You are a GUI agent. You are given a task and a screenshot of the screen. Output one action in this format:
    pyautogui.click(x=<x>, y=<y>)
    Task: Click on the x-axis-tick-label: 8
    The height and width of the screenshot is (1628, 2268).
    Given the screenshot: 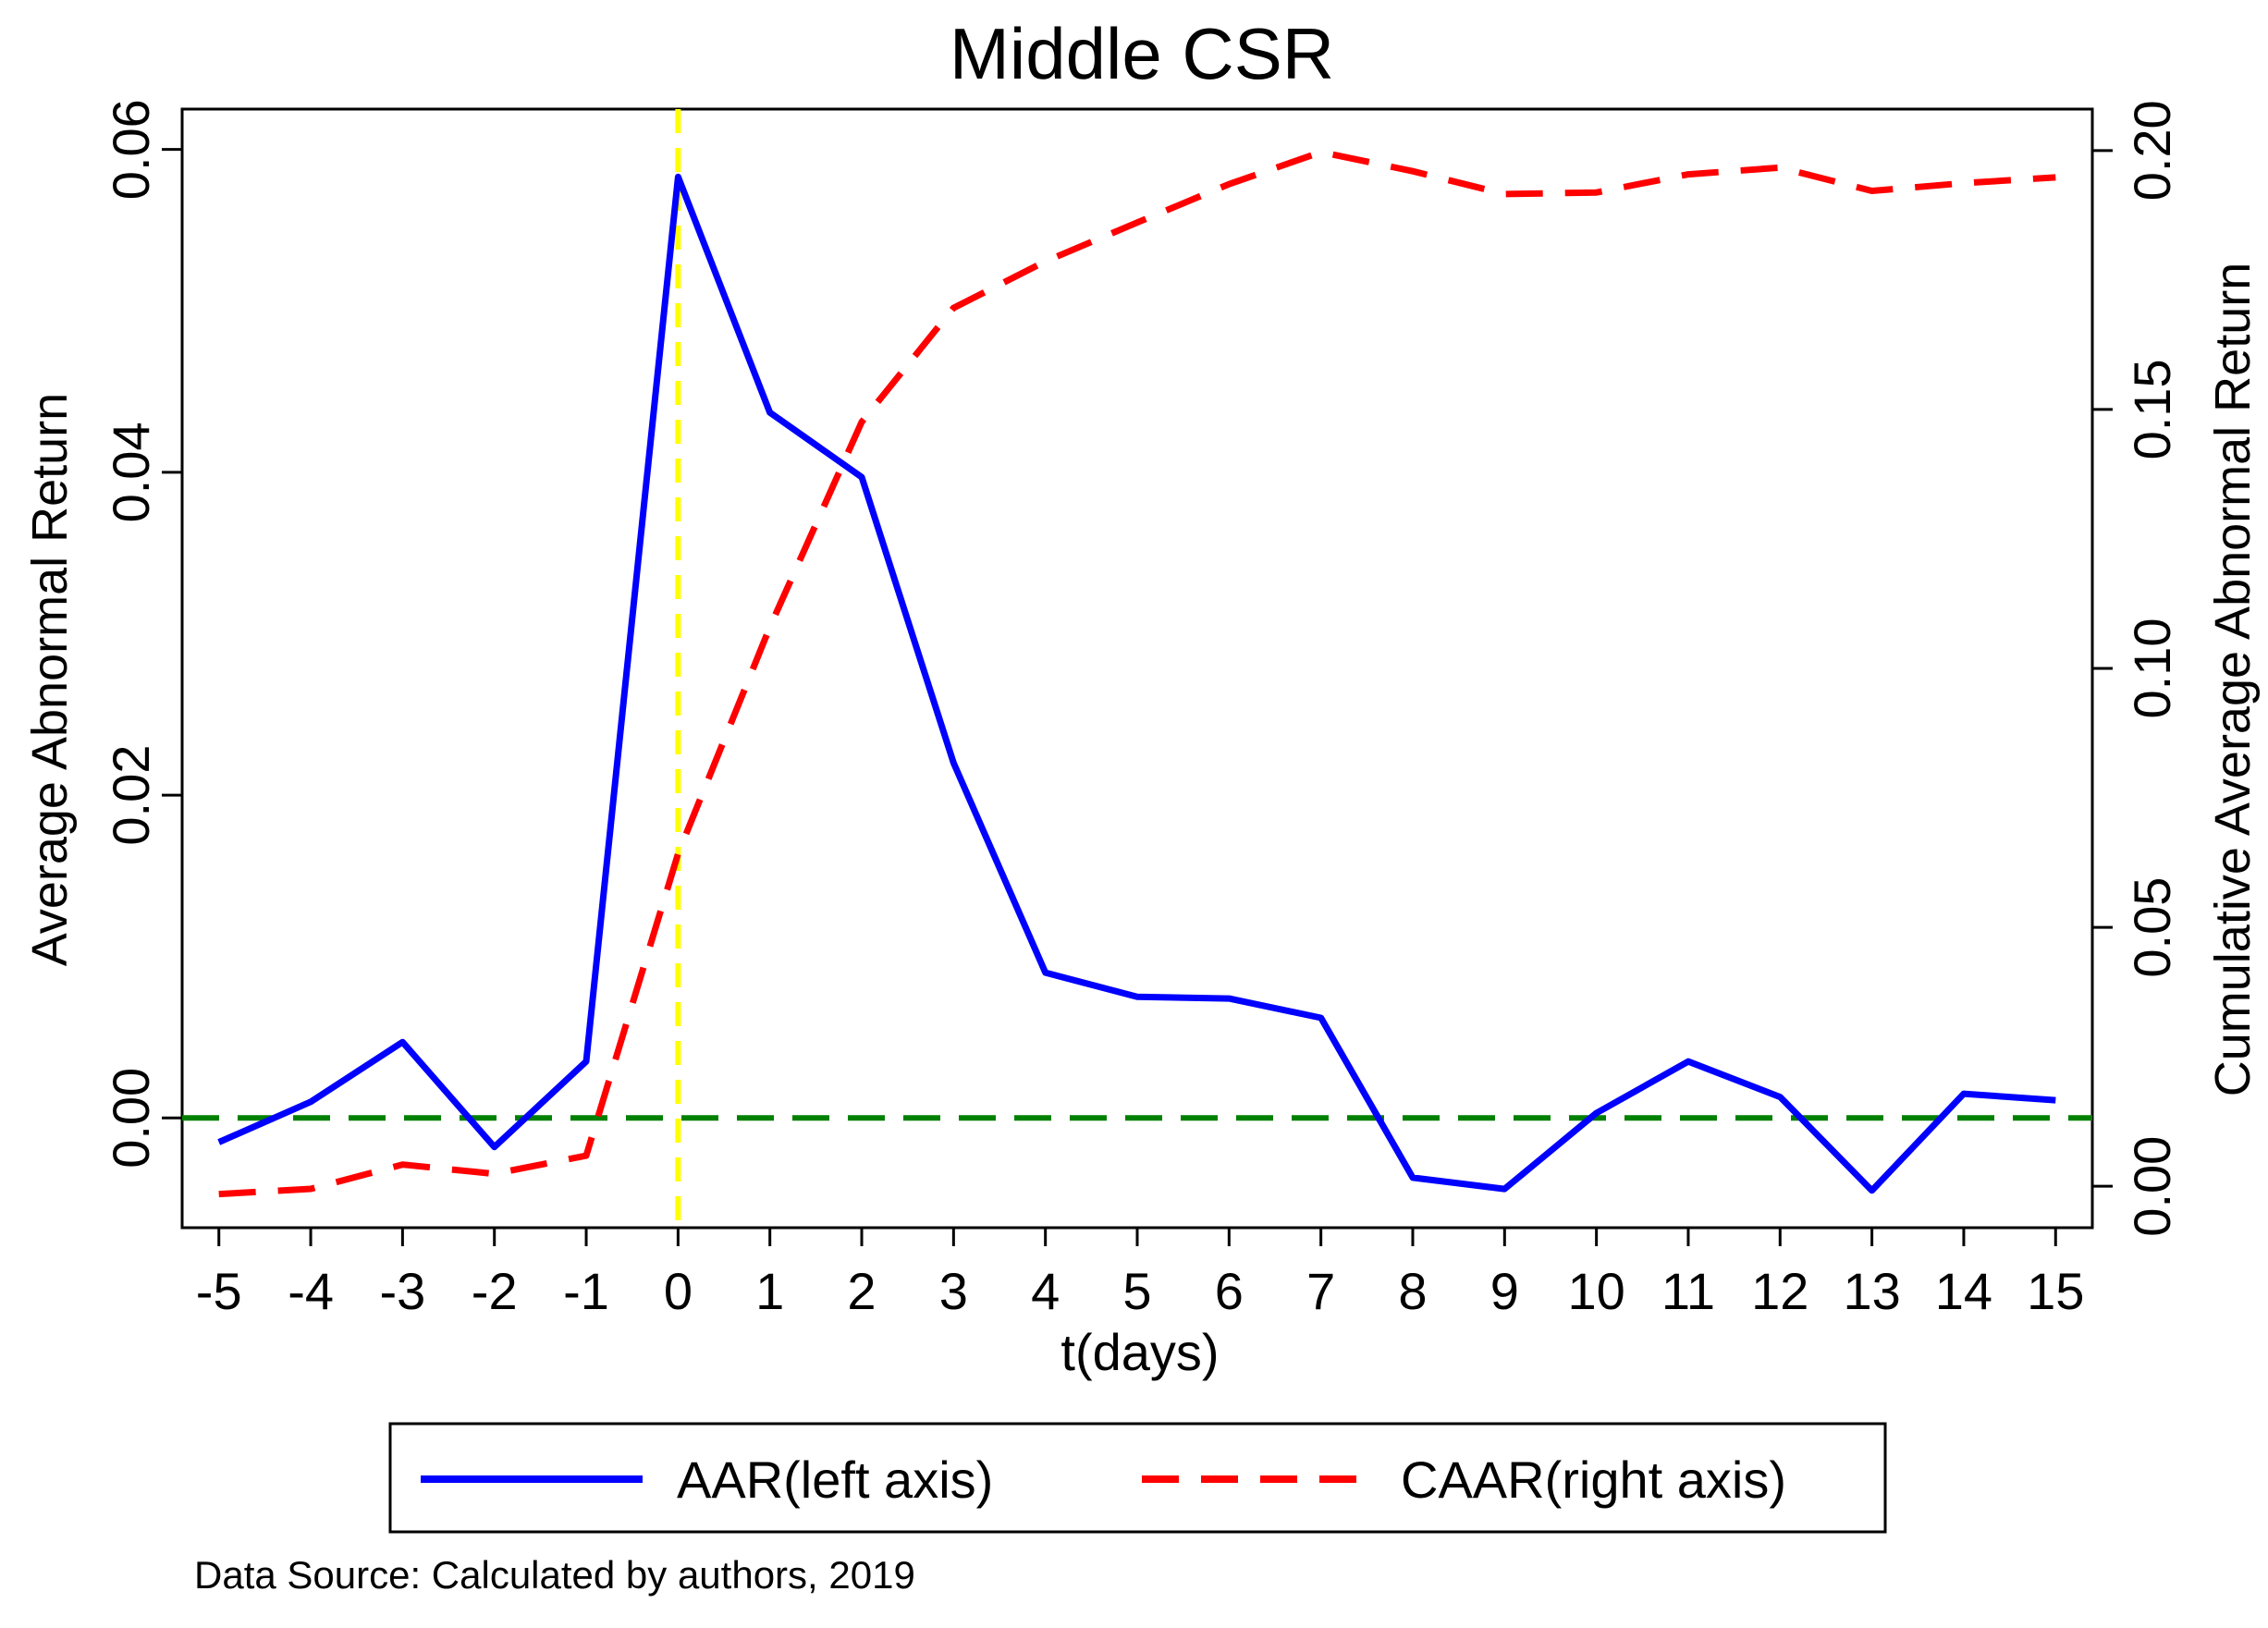 What is the action you would take?
    pyautogui.click(x=1412, y=1291)
    